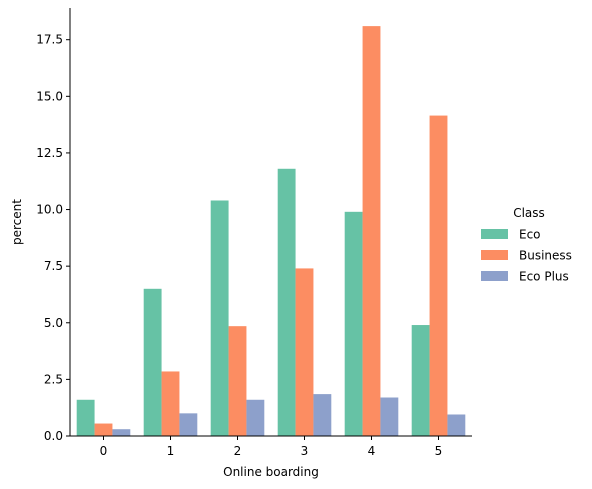 This screenshot has height=489, width=592. What do you see at coordinates (526, 245) in the screenshot?
I see `legend: Class Eco Business Eco Plus` at bounding box center [526, 245].